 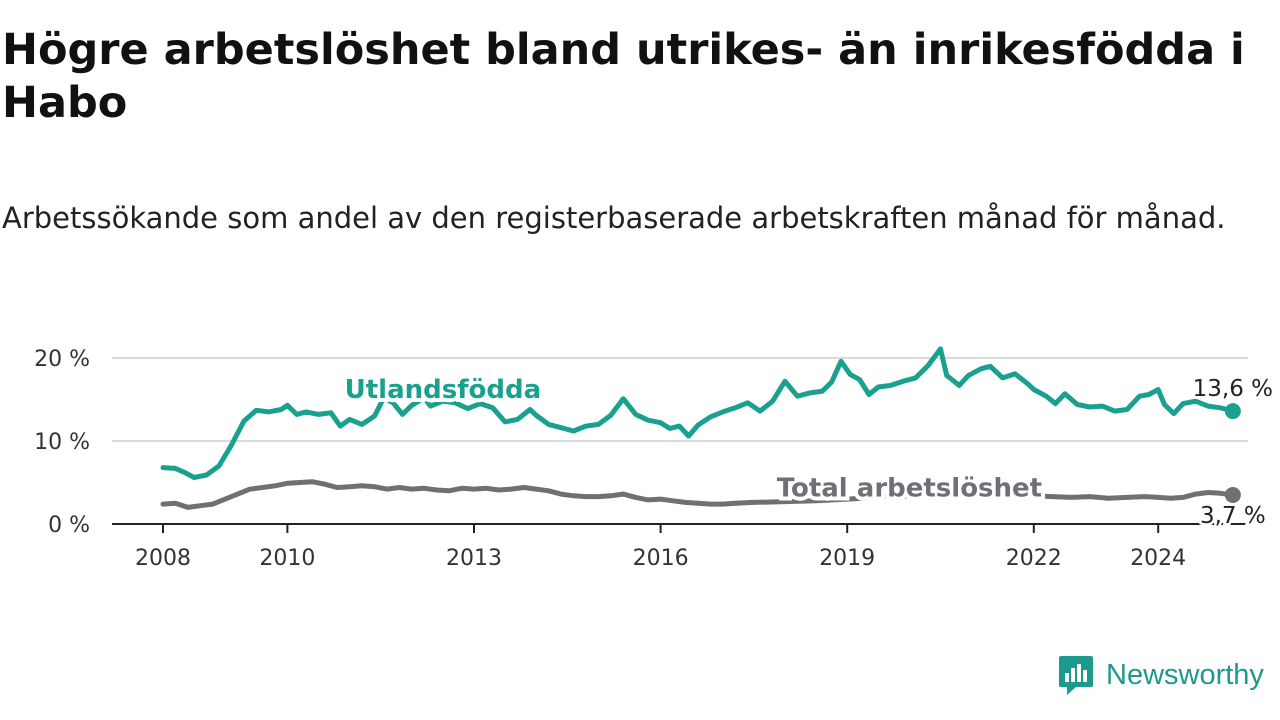 I want to click on series-line-total, so click(x=698, y=494).